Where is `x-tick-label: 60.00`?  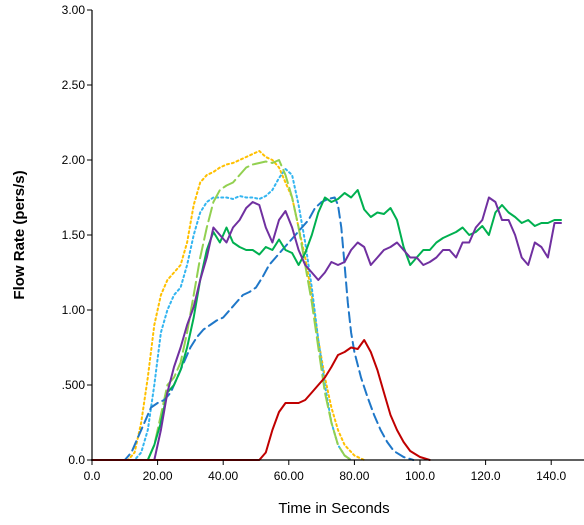 x-tick-label: 60.00 is located at coordinates (289, 476).